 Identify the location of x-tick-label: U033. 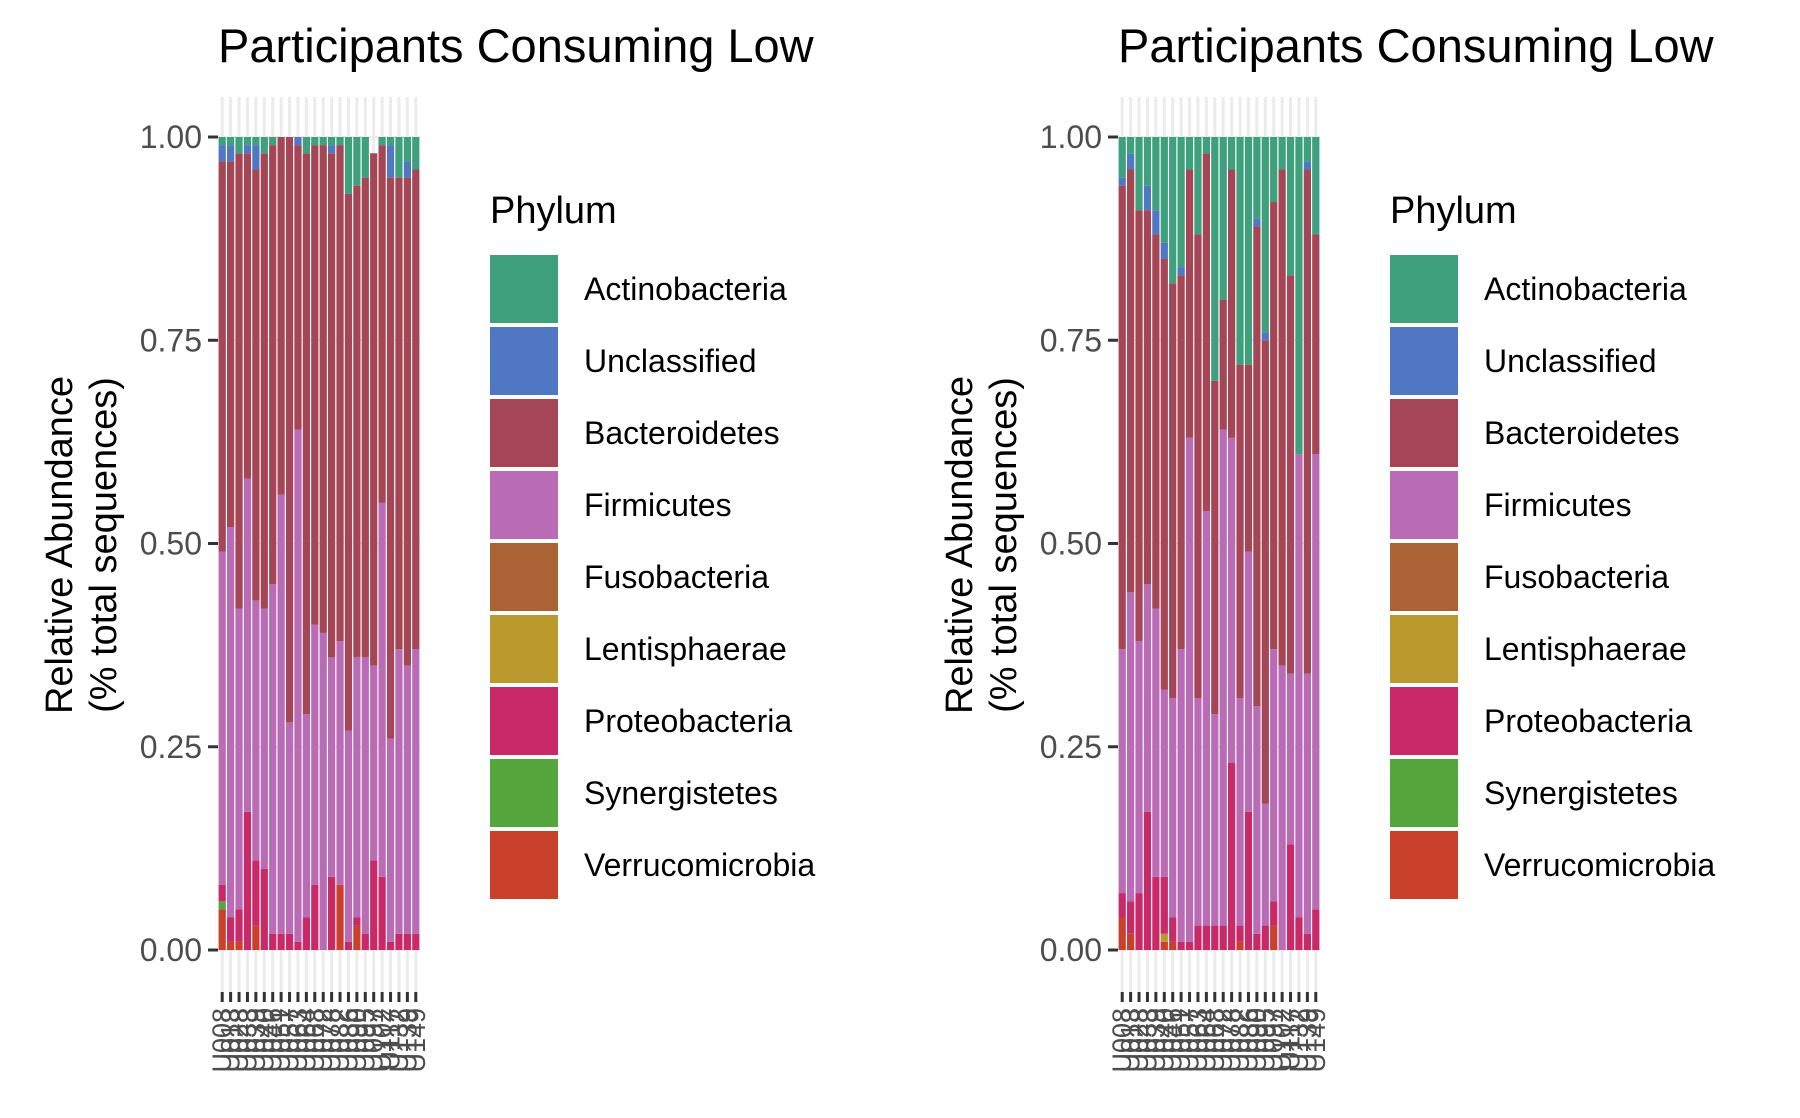
(1147, 1040).